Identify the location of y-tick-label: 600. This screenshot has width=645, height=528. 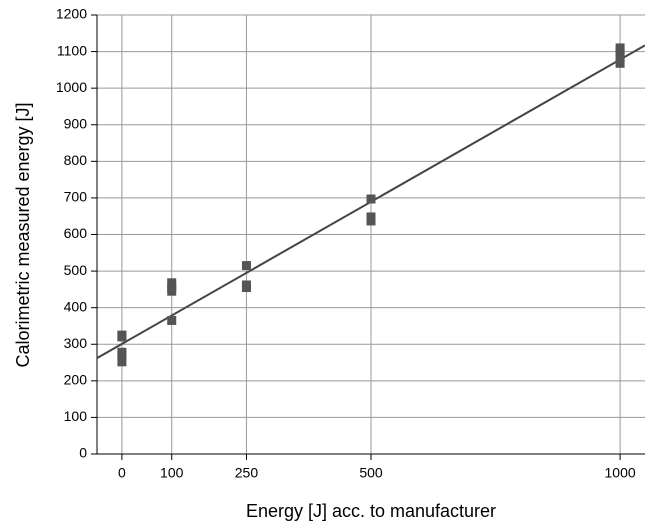
(76, 233).